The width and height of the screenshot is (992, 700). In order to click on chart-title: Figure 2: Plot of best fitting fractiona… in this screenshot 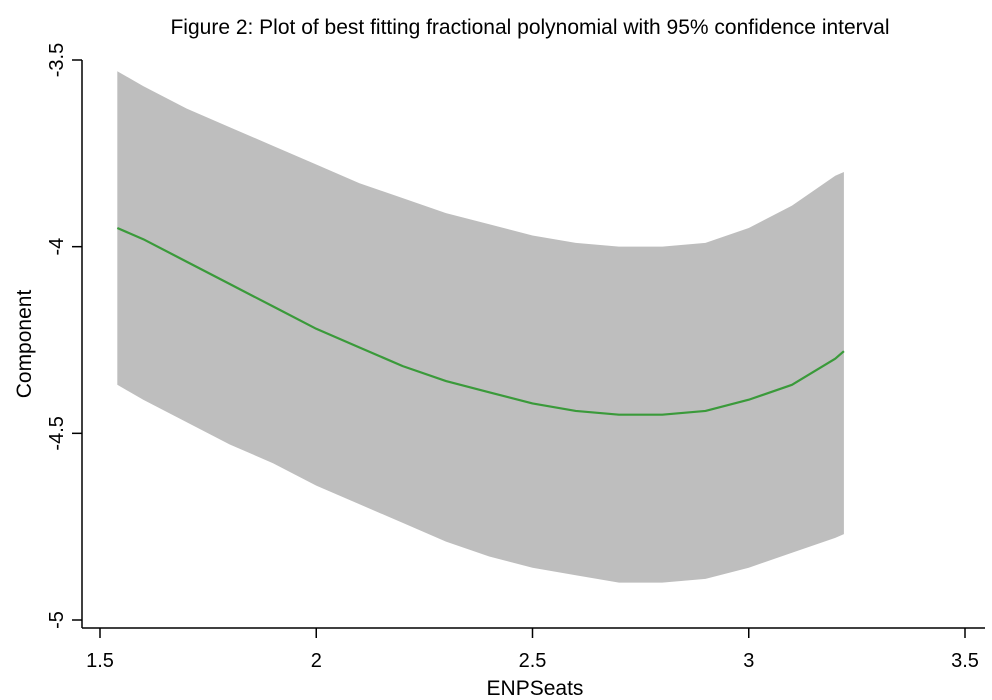, I will do `click(529, 27)`.